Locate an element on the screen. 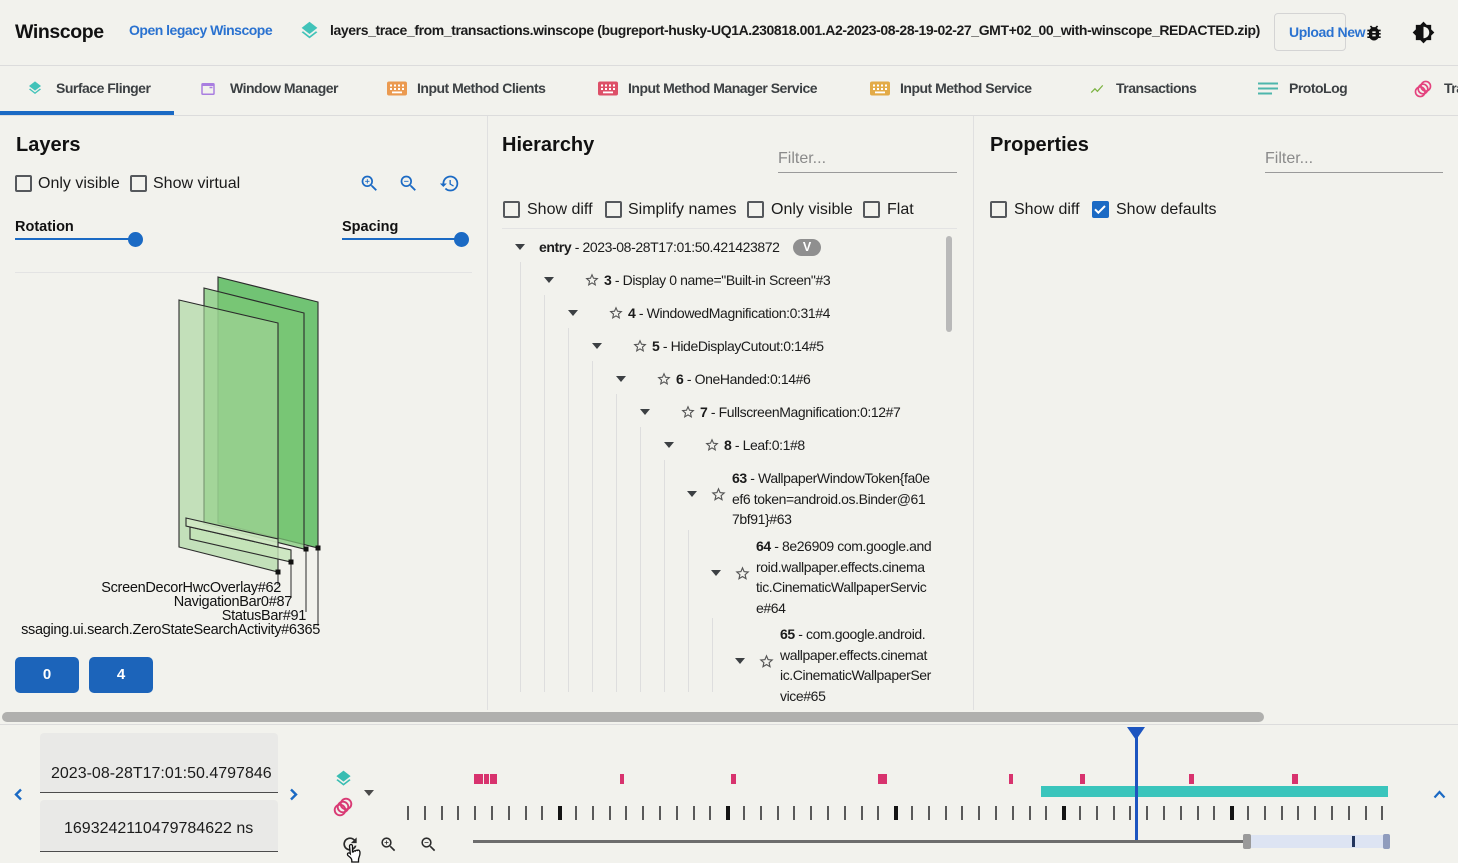 This screenshot has height=863, width=1458. svg-text: StatusBar#91 is located at coordinates (264, 616).